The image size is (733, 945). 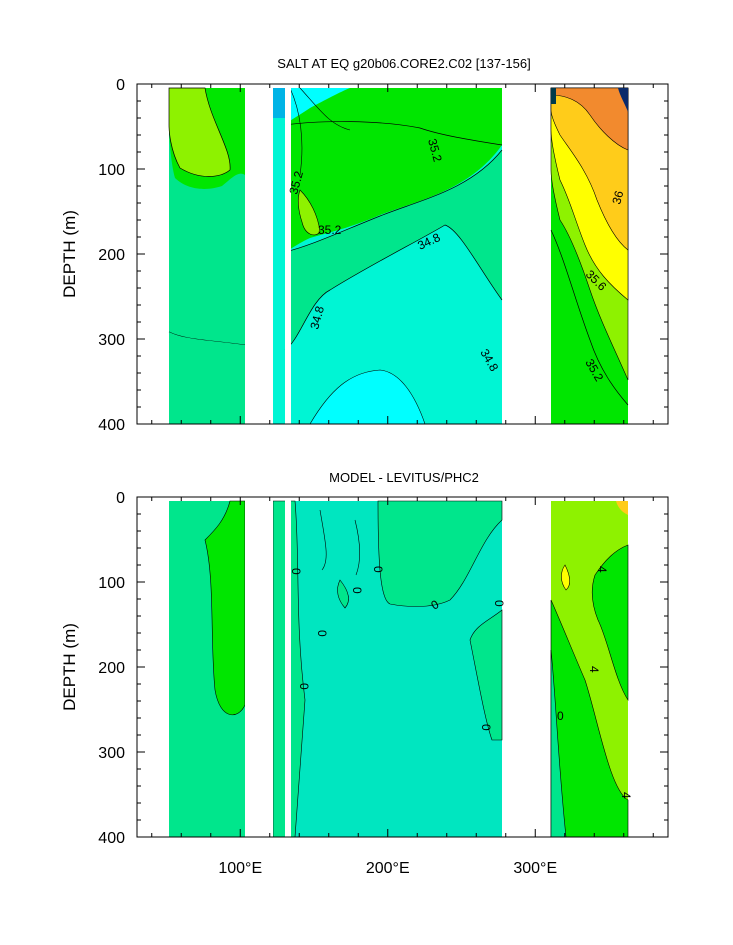 I want to click on atlantic-diff-corner, so click(x=622, y=508).